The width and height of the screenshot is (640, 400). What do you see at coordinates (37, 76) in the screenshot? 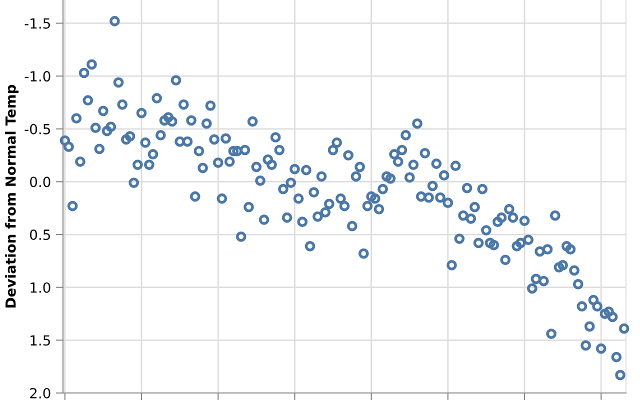
I see `y-tick-label: -1.0` at bounding box center [37, 76].